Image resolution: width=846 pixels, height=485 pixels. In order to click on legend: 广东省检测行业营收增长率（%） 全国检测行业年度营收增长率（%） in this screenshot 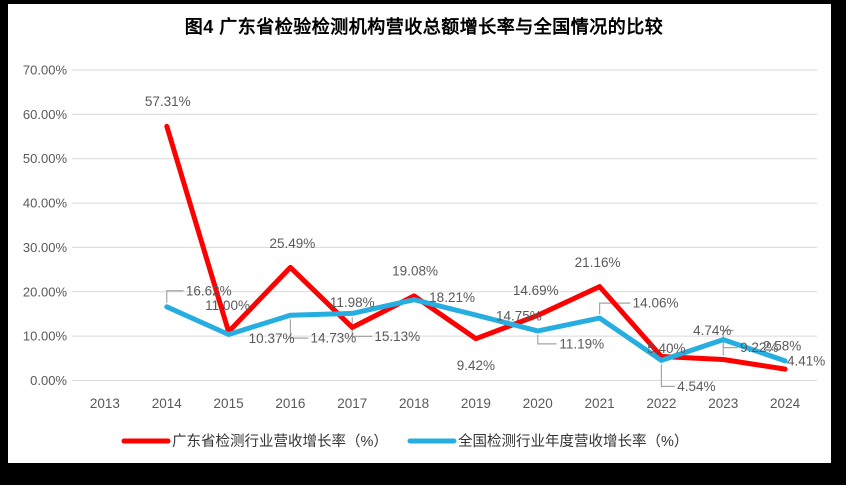, I will do `click(404, 441)`.